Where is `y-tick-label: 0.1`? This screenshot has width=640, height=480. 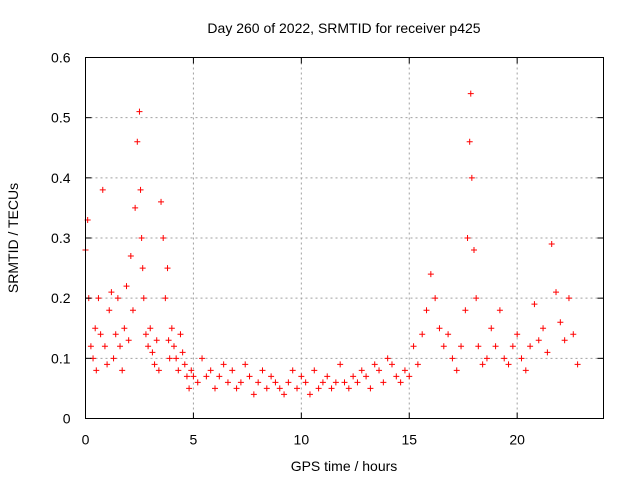 y-tick-label: 0.1 is located at coordinates (61, 358).